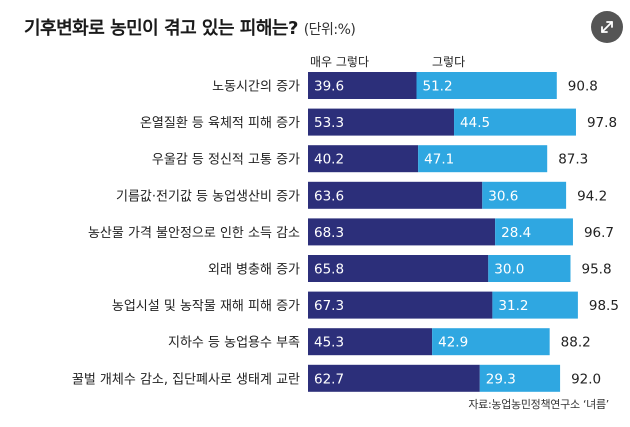  I want to click on value-label-very-much: 62.7, so click(329, 379).